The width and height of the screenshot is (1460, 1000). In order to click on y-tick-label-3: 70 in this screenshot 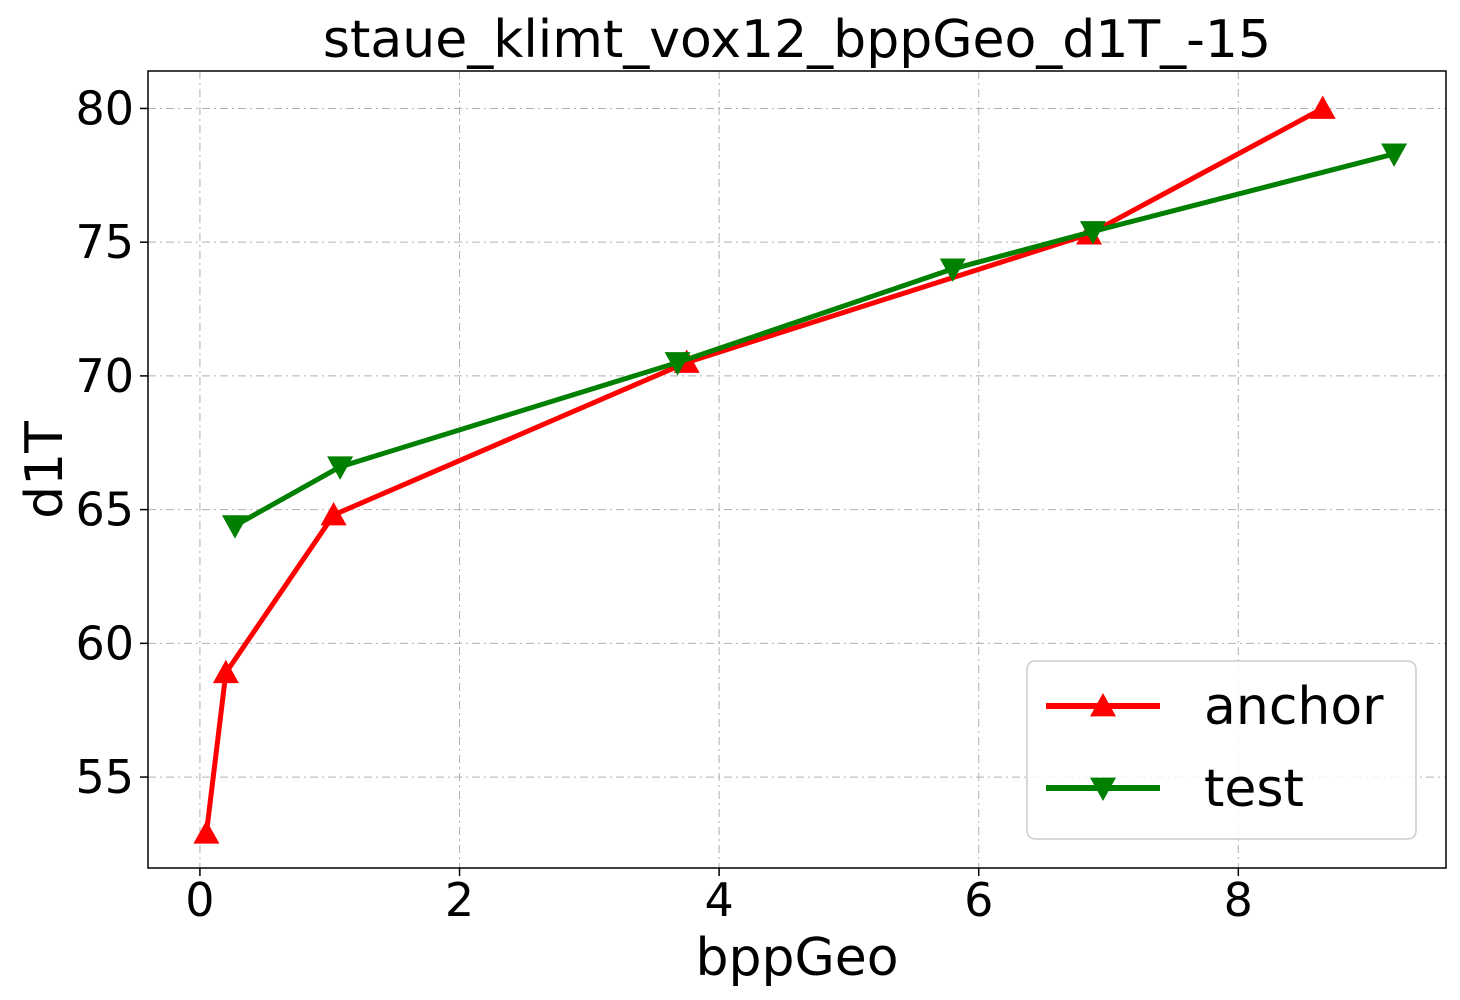, I will do `click(104, 376)`.